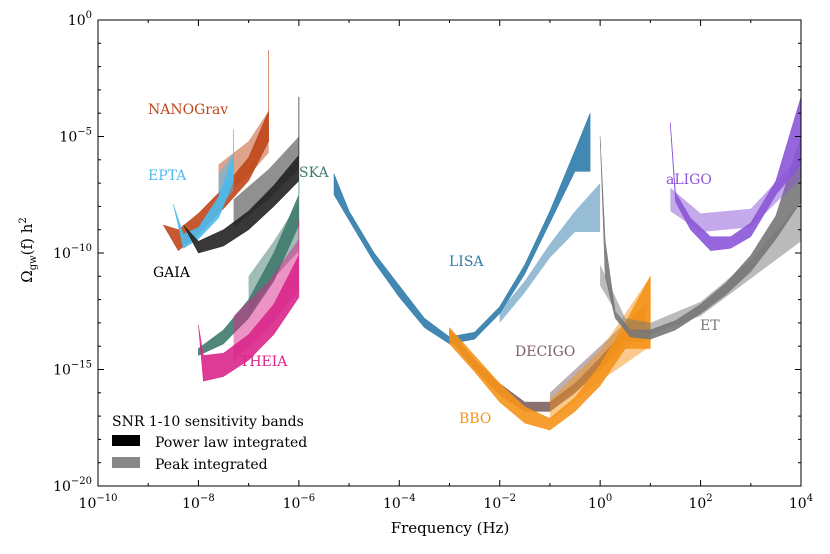  I want to click on theia-label: THEIA, so click(264, 362).